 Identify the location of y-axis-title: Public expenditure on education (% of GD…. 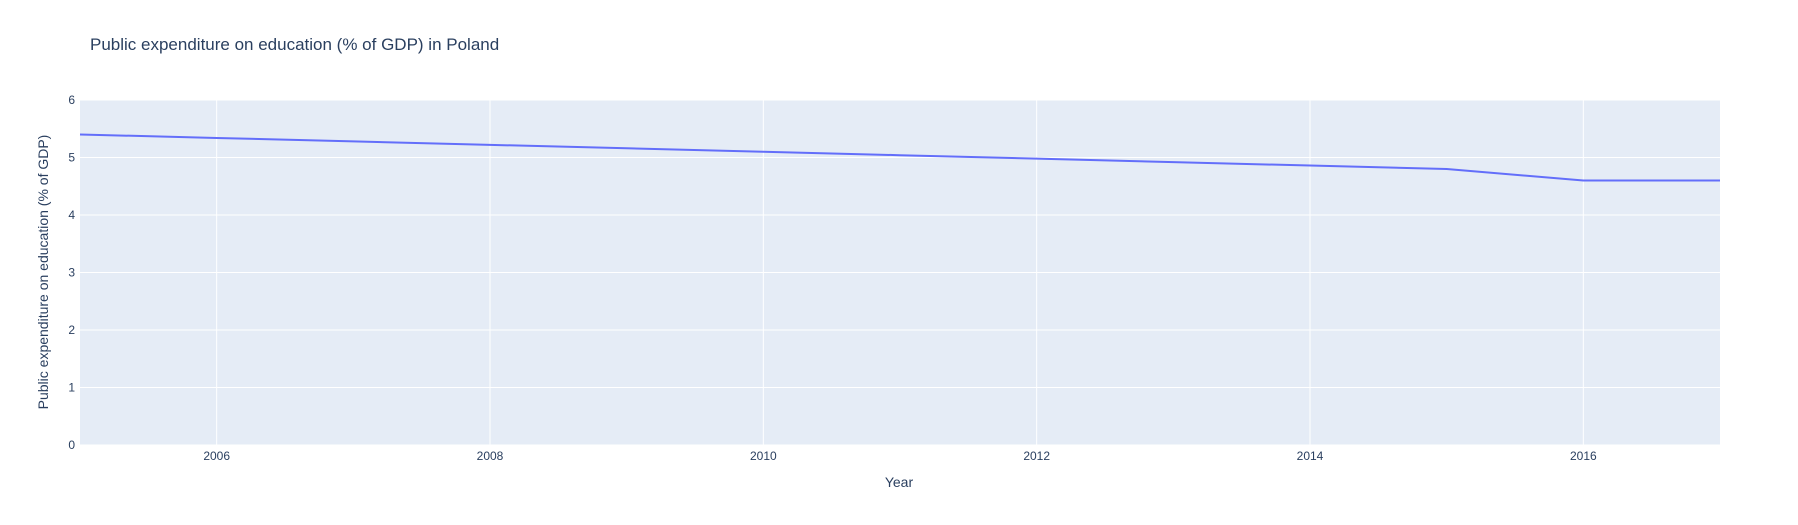
(43, 272).